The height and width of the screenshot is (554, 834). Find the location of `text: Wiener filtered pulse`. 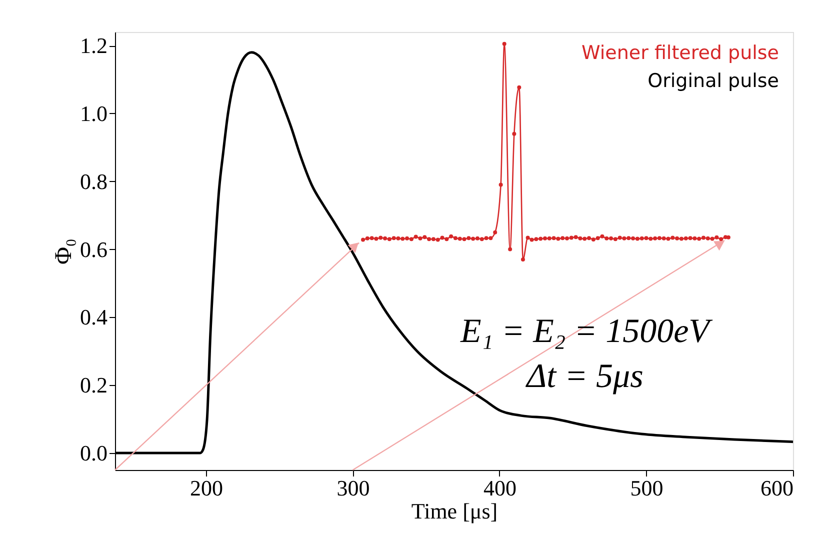

text: Wiener filtered pulse is located at coordinates (680, 53).